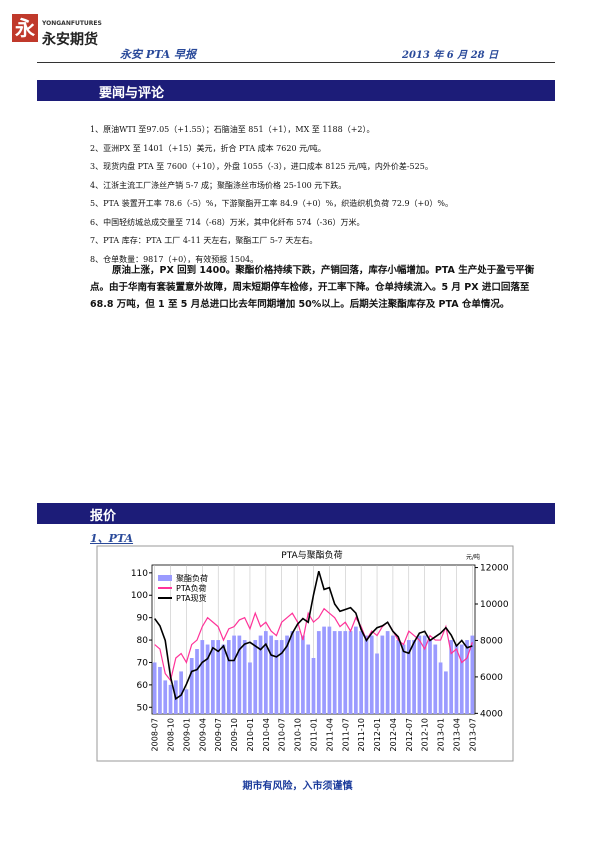 This screenshot has width=595, height=842. What do you see at coordinates (494, 569) in the screenshot?
I see `y2-tick-label: 12000` at bounding box center [494, 569].